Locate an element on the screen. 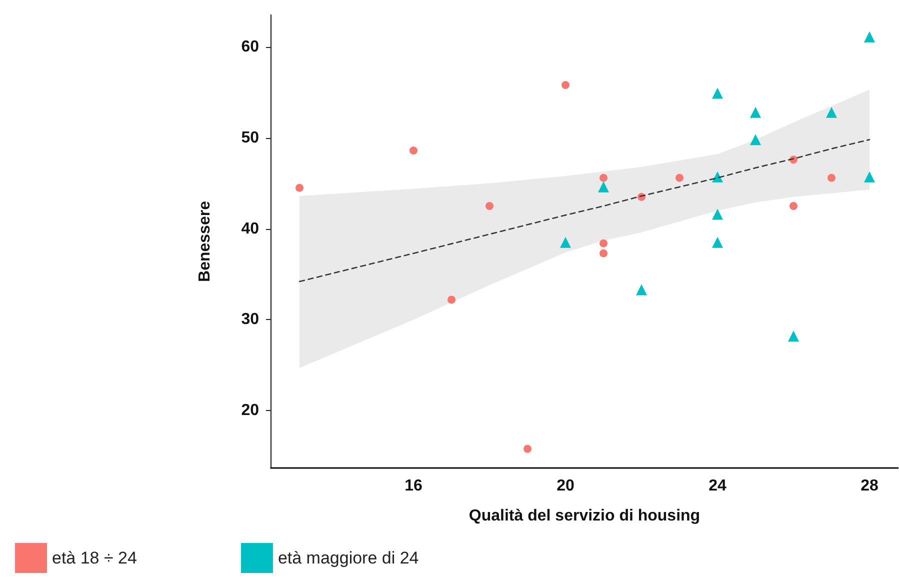  legend-label: età 18 ÷ 24 is located at coordinates (94, 558).